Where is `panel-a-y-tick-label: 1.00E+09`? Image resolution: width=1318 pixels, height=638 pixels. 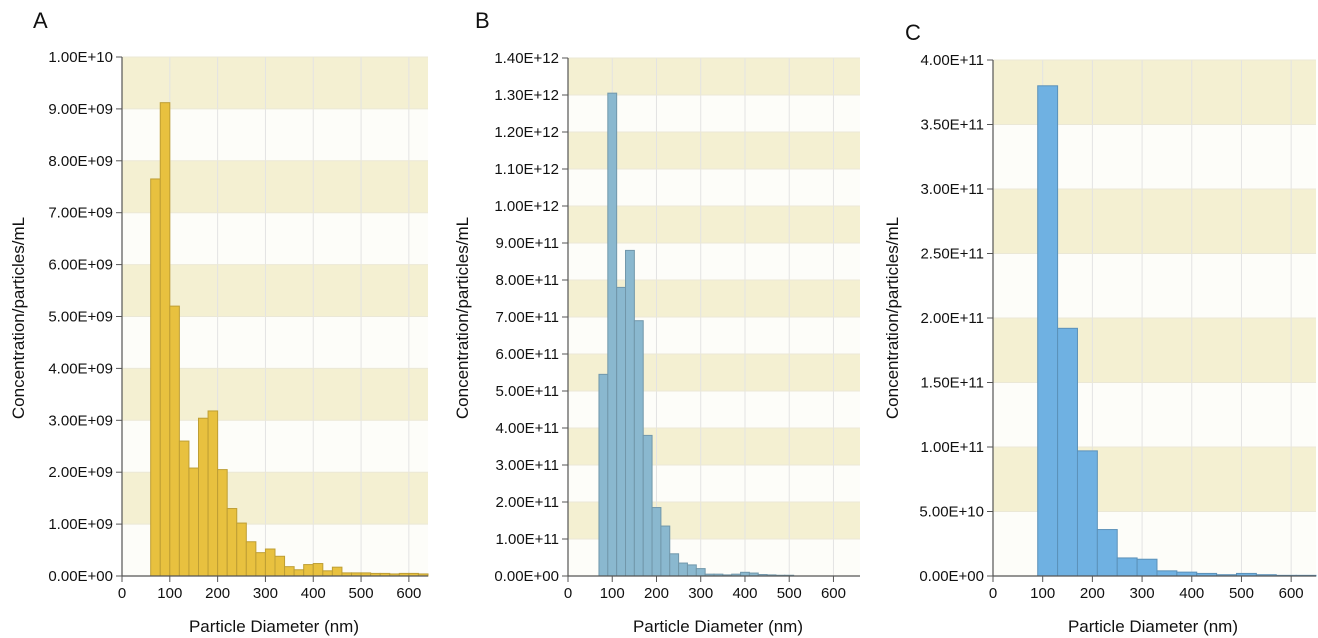
panel-a-y-tick-label: 1.00E+09 is located at coordinates (80, 524).